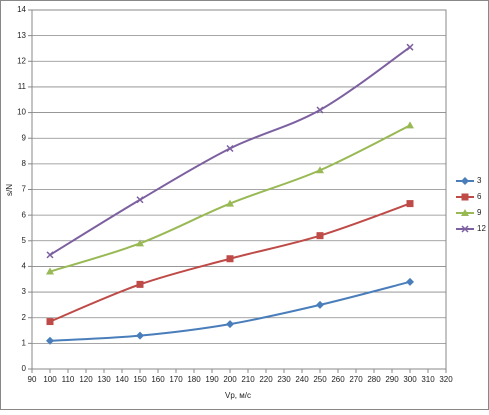 The width and height of the screenshot is (489, 415). What do you see at coordinates (479, 212) in the screenshot?
I see `legend-label: 9` at bounding box center [479, 212].